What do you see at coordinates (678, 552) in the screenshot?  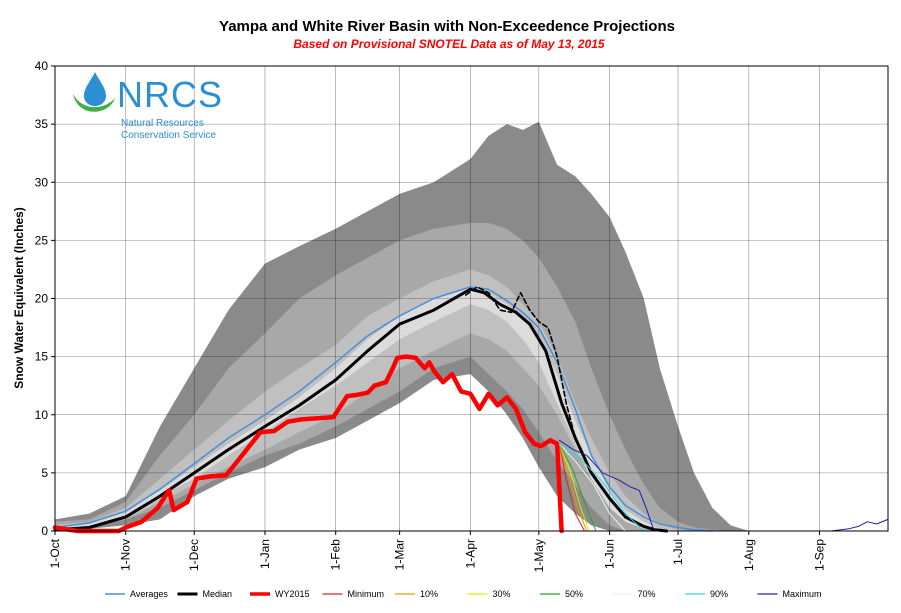 I see `x-tick-label: 1-Jul` at bounding box center [678, 552].